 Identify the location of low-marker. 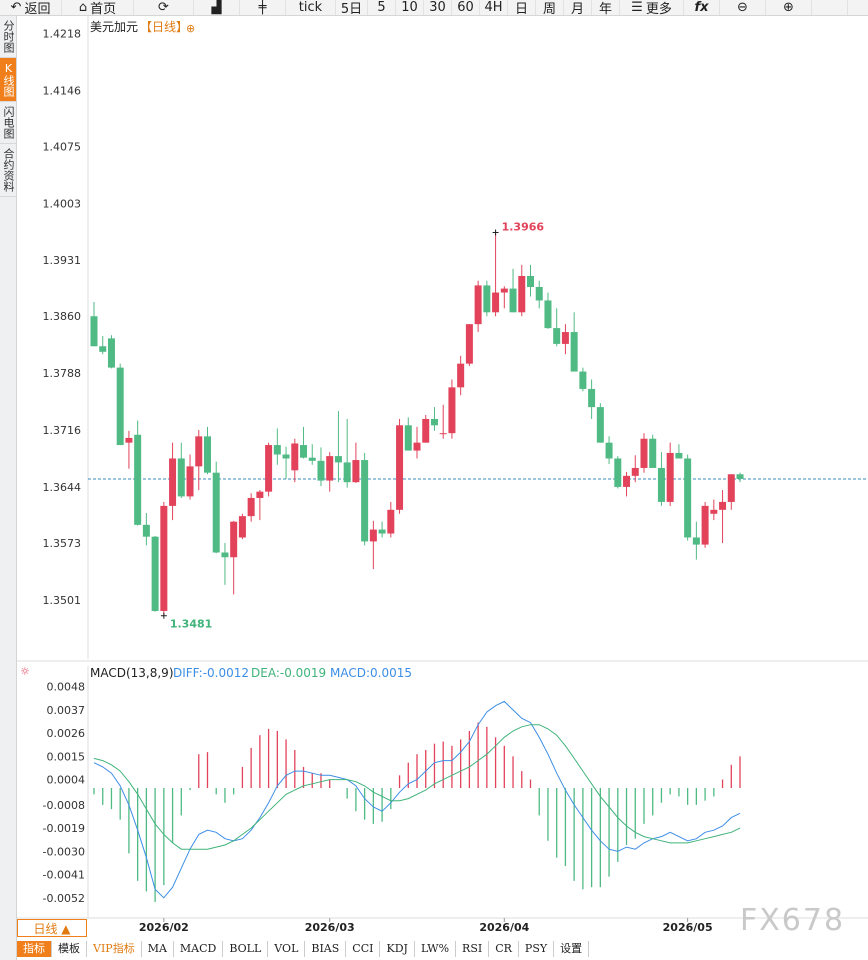
(163, 615).